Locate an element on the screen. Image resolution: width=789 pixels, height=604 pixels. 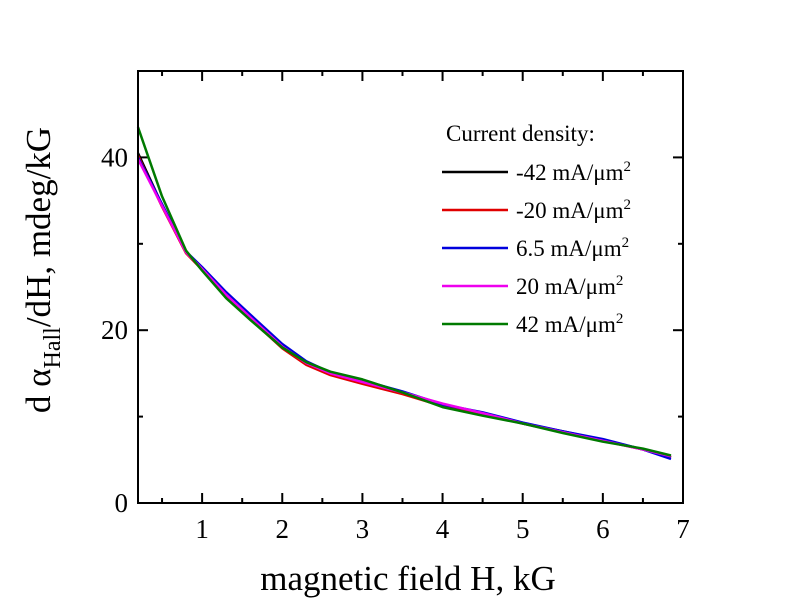
x-tick-label: 5 is located at coordinates (523, 529).